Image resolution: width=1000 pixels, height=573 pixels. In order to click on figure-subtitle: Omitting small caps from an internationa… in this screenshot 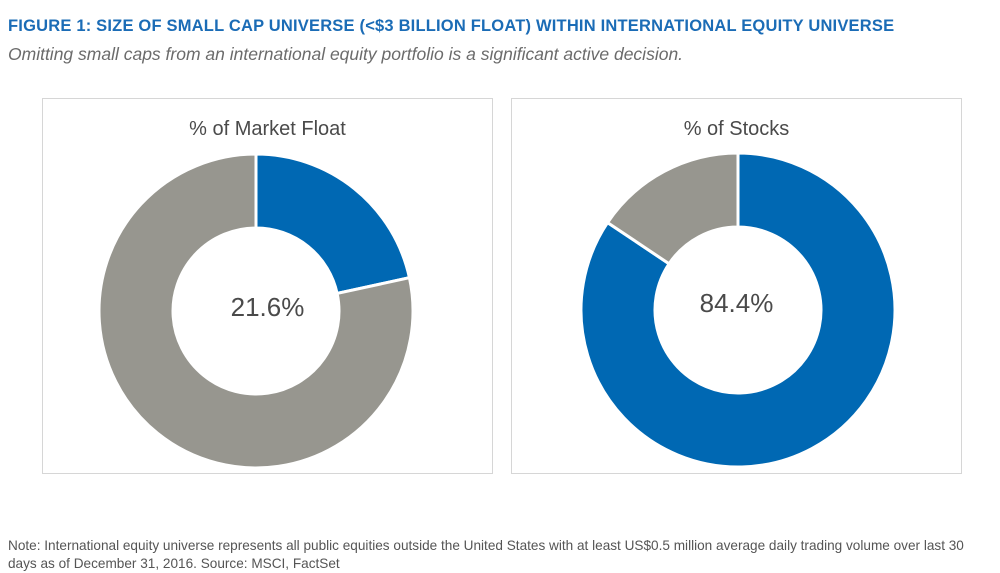, I will do `click(346, 54)`.